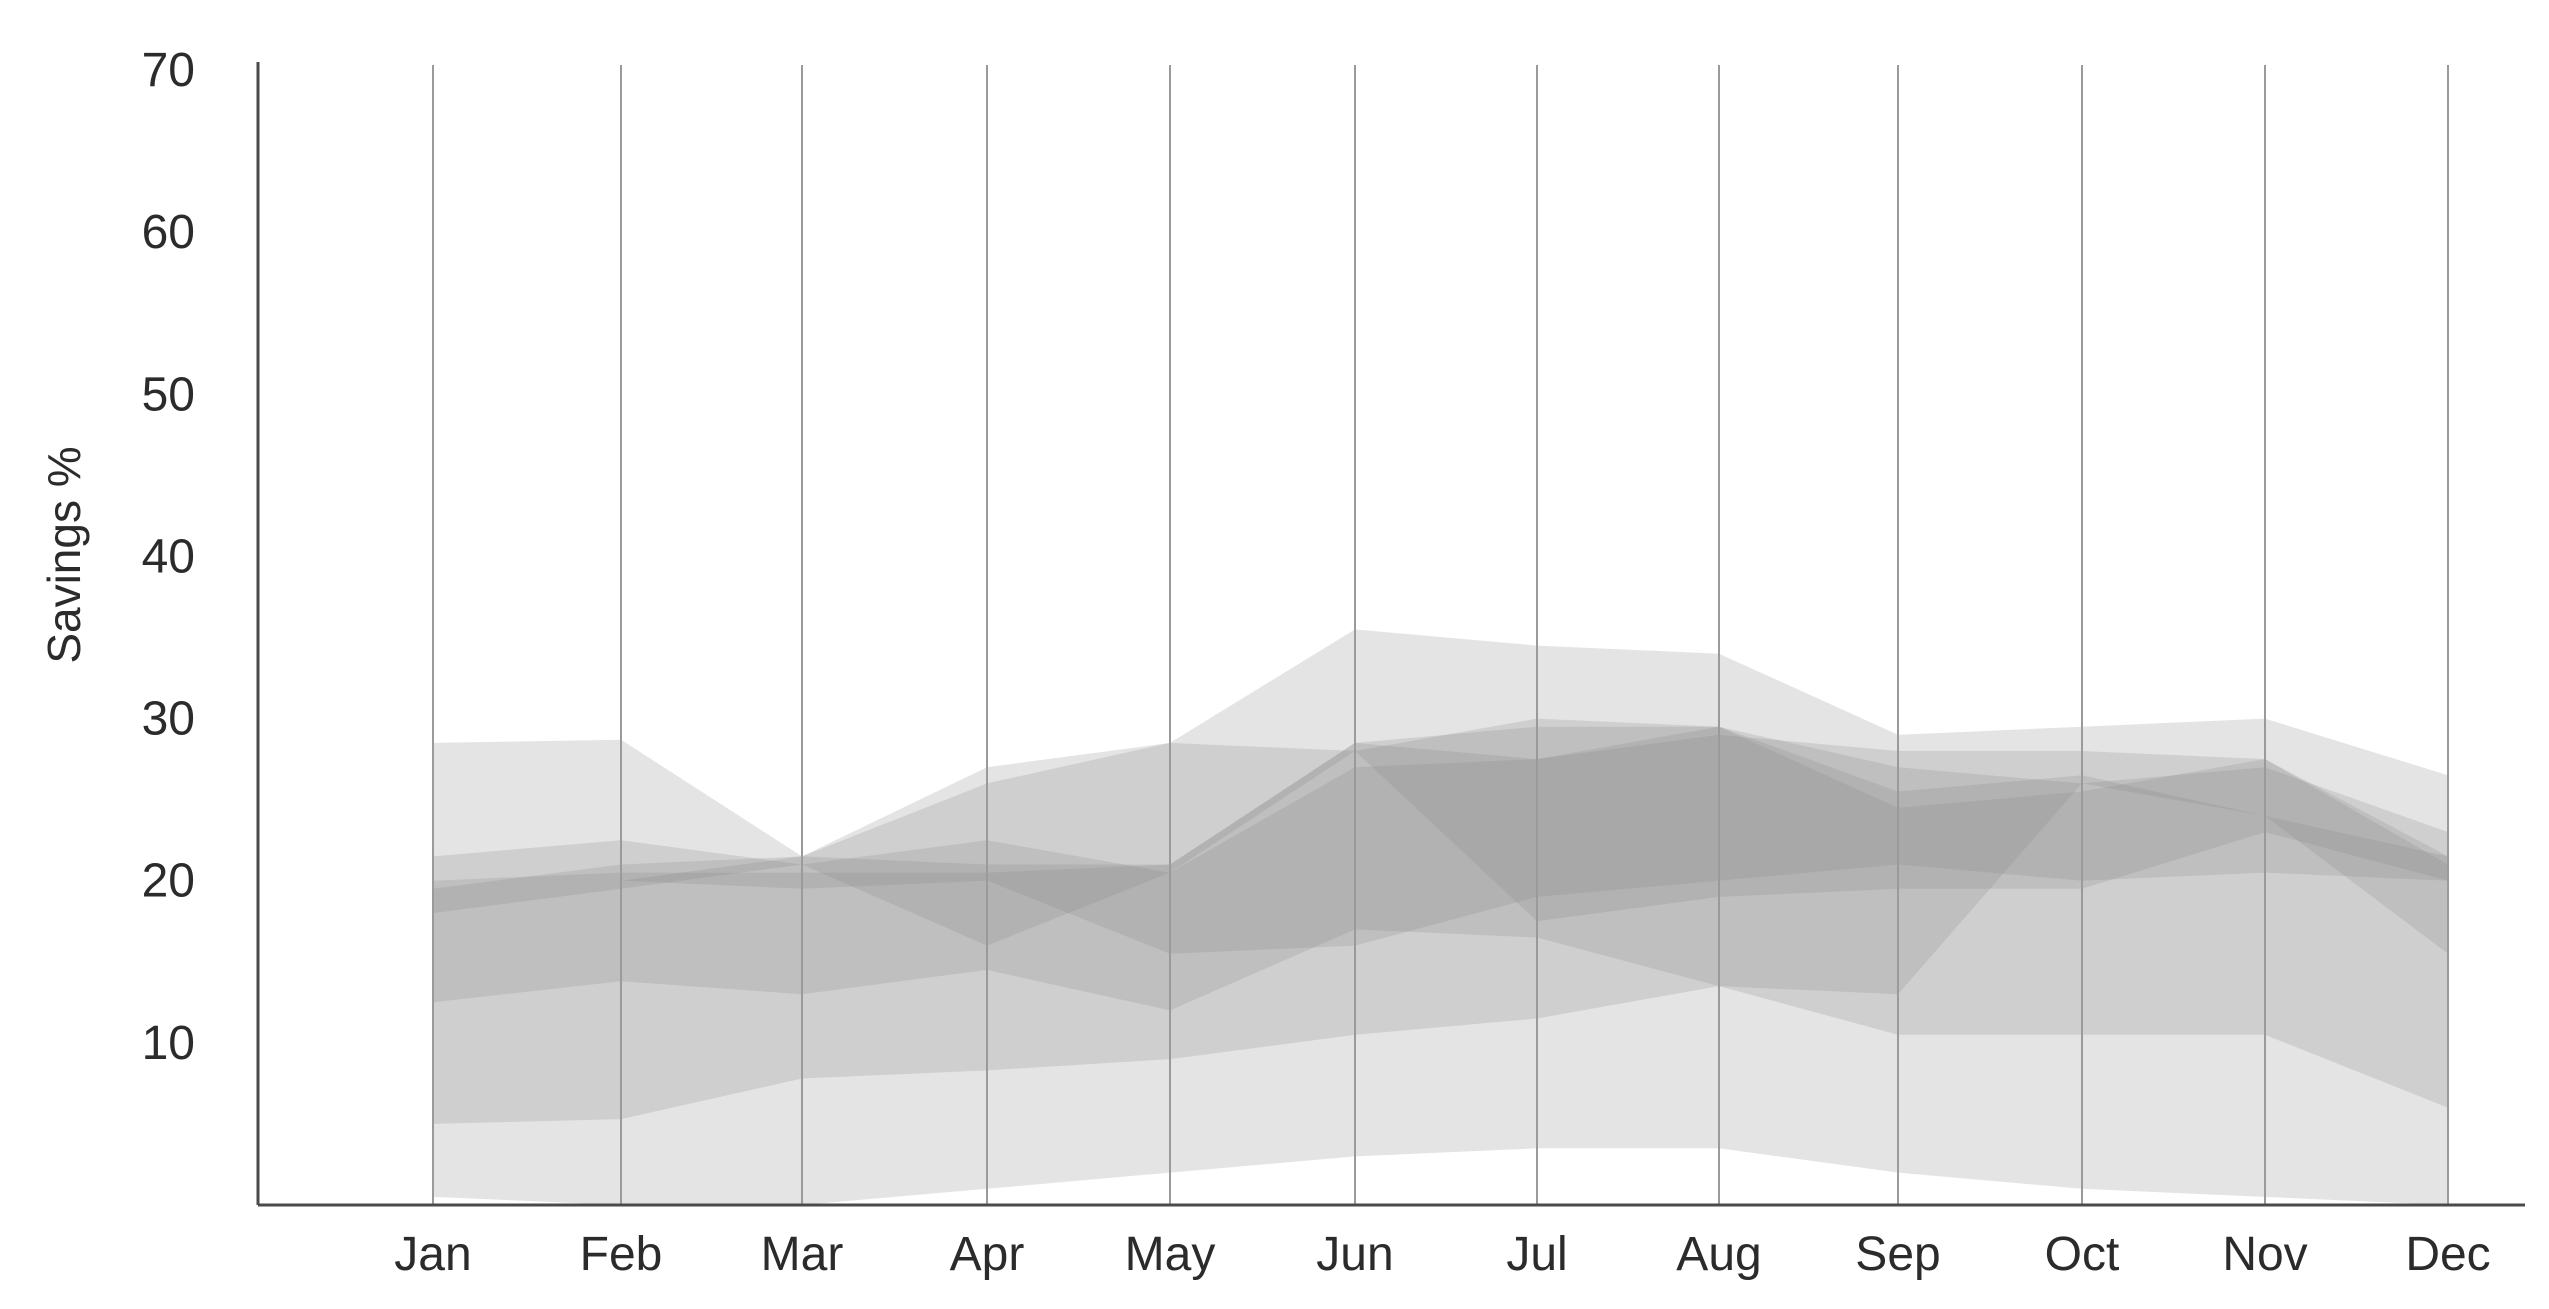  What do you see at coordinates (432, 1254) in the screenshot?
I see `x-tick-label-jan: Jan` at bounding box center [432, 1254].